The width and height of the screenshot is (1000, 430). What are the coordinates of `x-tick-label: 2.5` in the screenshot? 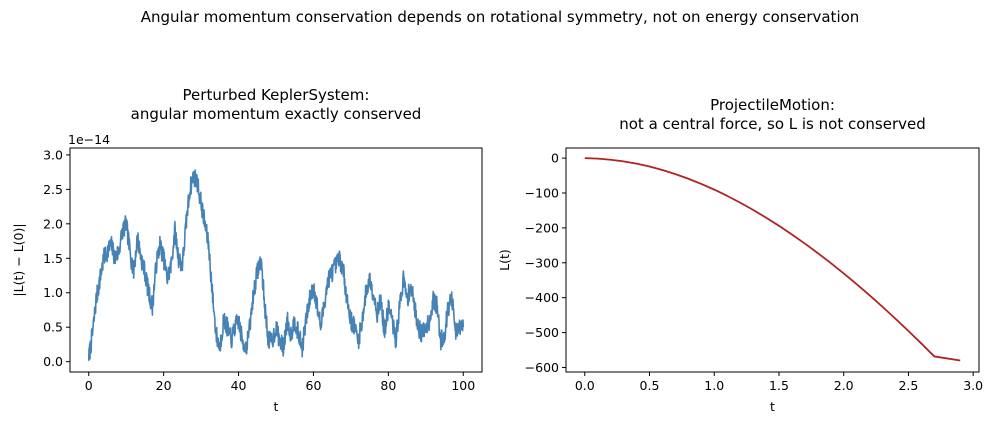 It's located at (908, 385).